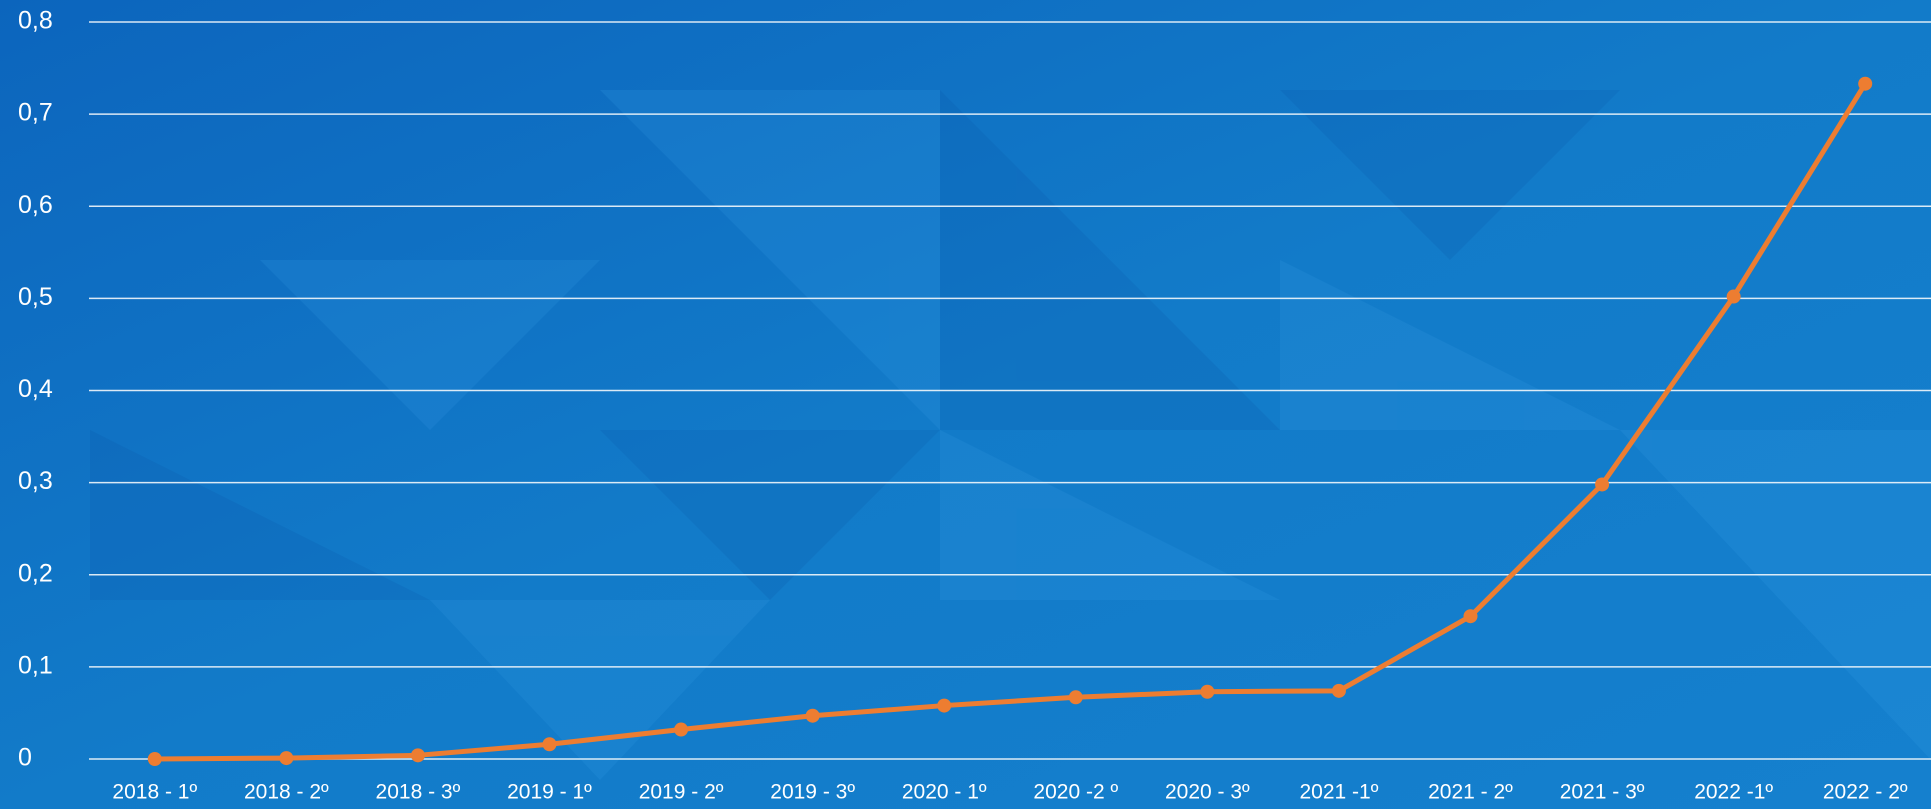  I want to click on x-tick-label: 2022 -1º, so click(1733, 792).